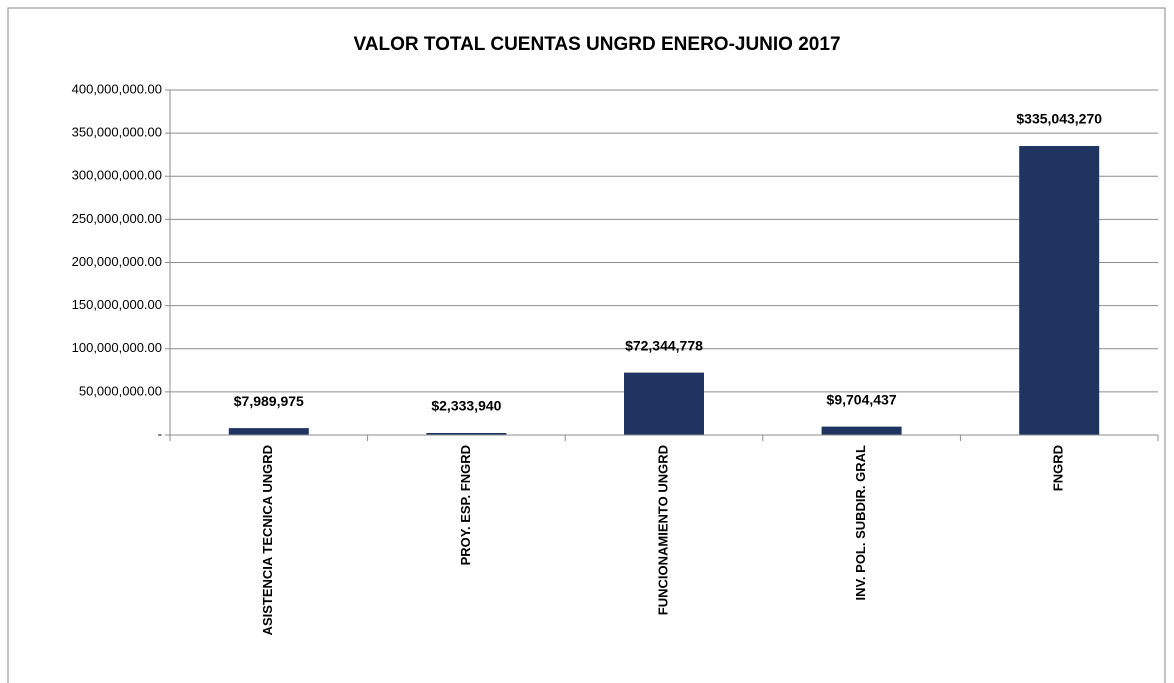  What do you see at coordinates (267, 540) in the screenshot?
I see `x-tick-label: ASISTENCIA TECNICA UNGRD` at bounding box center [267, 540].